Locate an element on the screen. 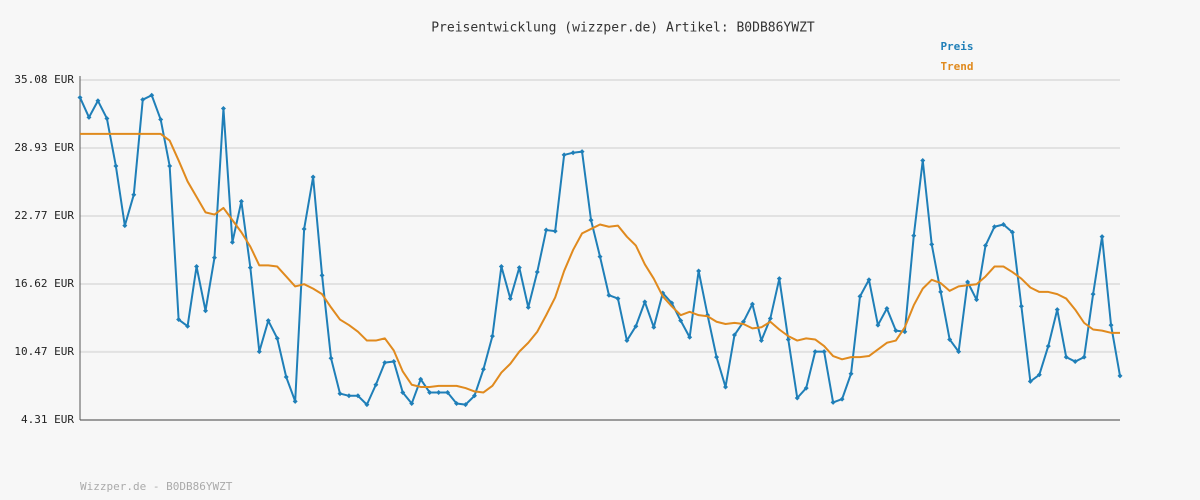 The width and height of the screenshot is (1200, 500). y-tick-label: 28.93 EUR is located at coordinates (44, 147).